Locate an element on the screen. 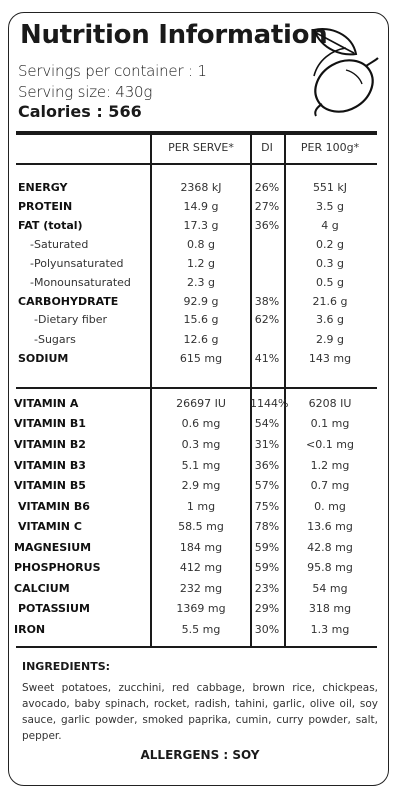 The image size is (400, 800). nutrient-row-protein: PROTEIN 14.9 g 27% 3.5 g is located at coordinates (200, 209).